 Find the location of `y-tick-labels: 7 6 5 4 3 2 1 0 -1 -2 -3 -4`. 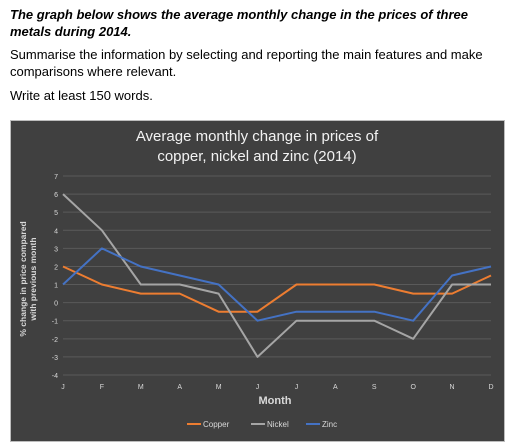

y-tick-labels: 7 6 5 4 3 2 1 0 -1 -2 -3 -4 is located at coordinates (55, 277).